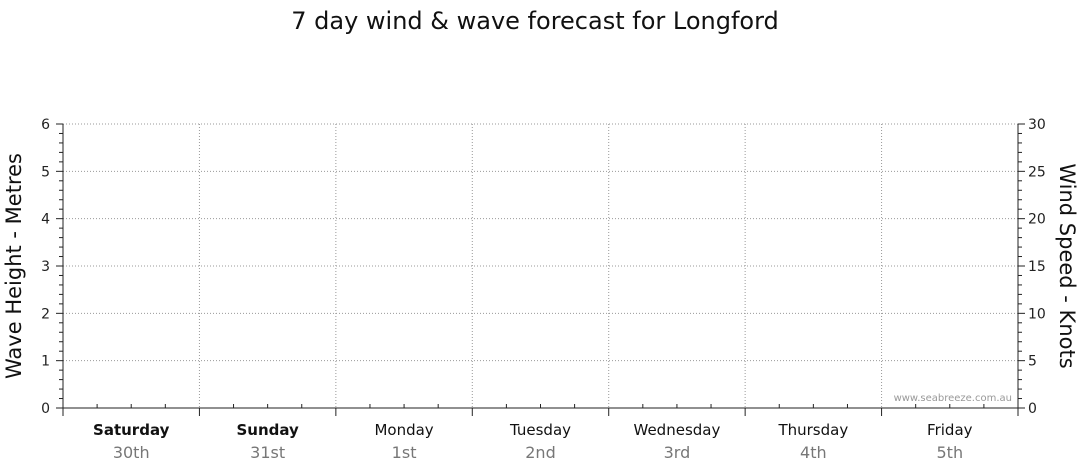  I want to click on right-tick-label: 5, so click(1032, 362).